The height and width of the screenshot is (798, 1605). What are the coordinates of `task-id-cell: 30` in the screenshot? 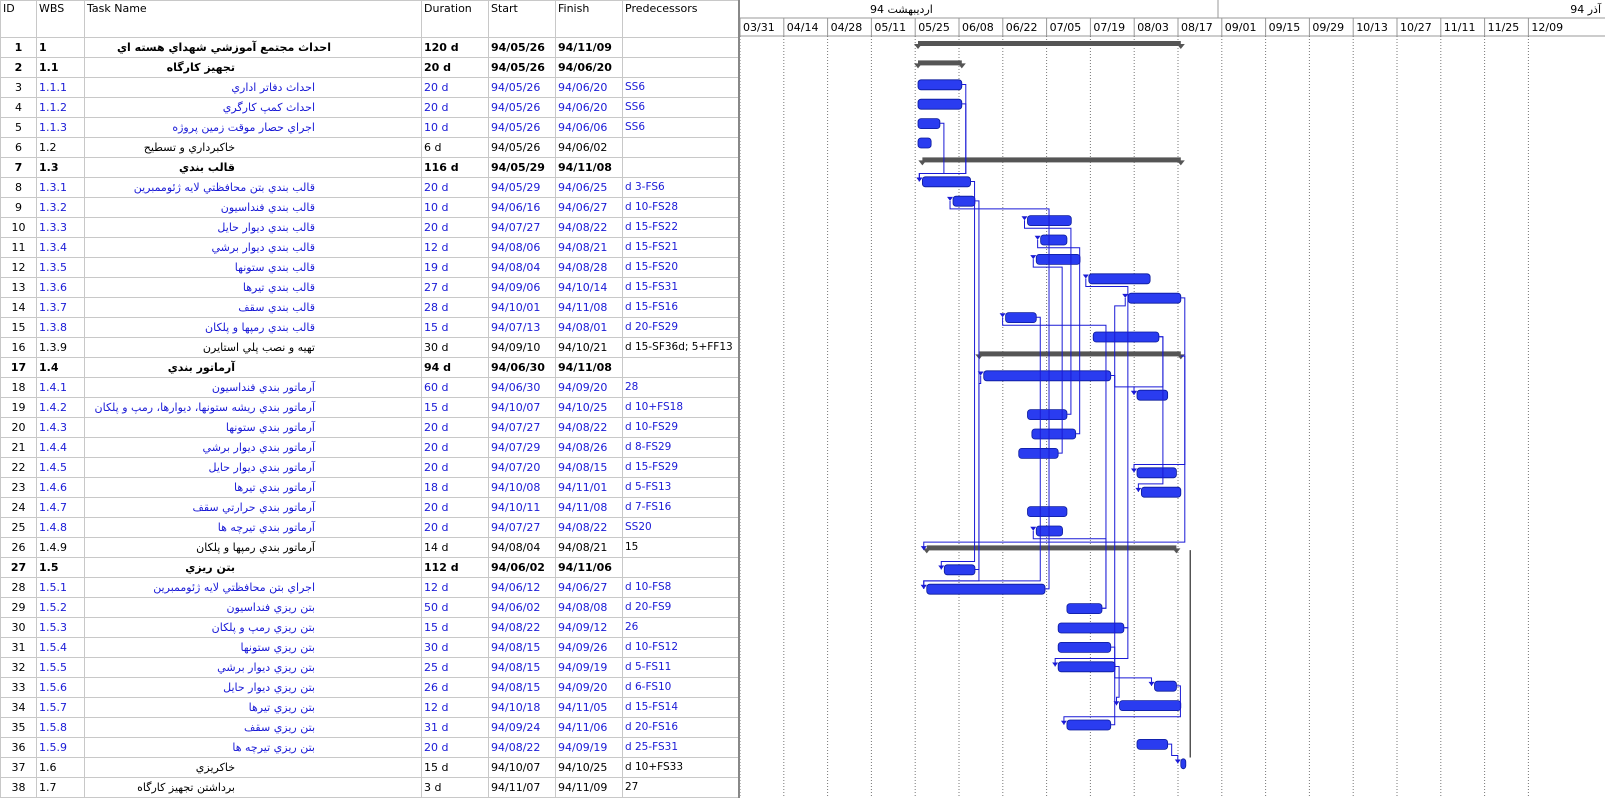 It's located at (18, 627).